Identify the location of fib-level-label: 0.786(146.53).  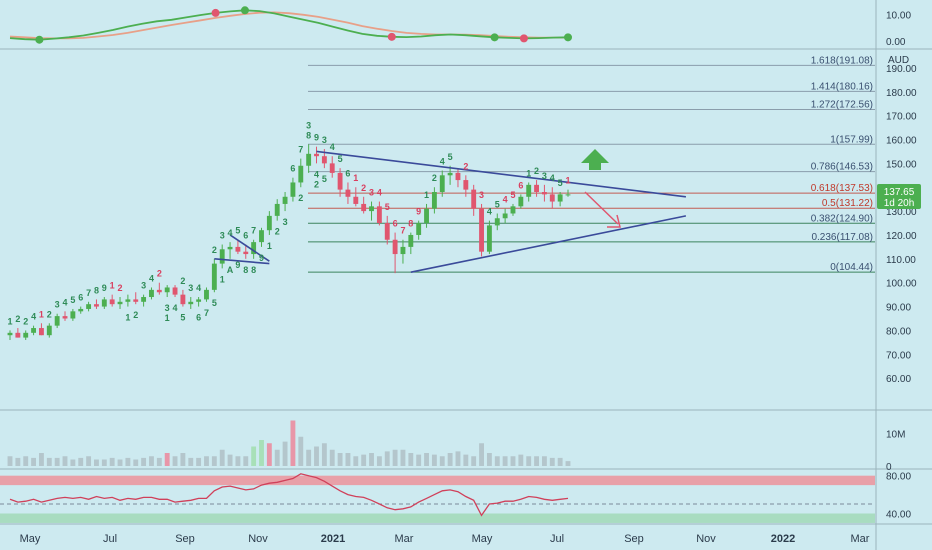
(842, 167).